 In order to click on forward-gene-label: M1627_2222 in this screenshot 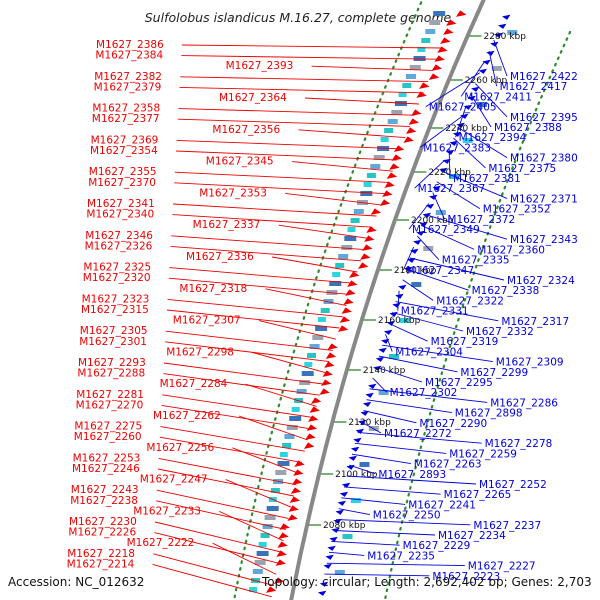, I will do `click(161, 543)`.